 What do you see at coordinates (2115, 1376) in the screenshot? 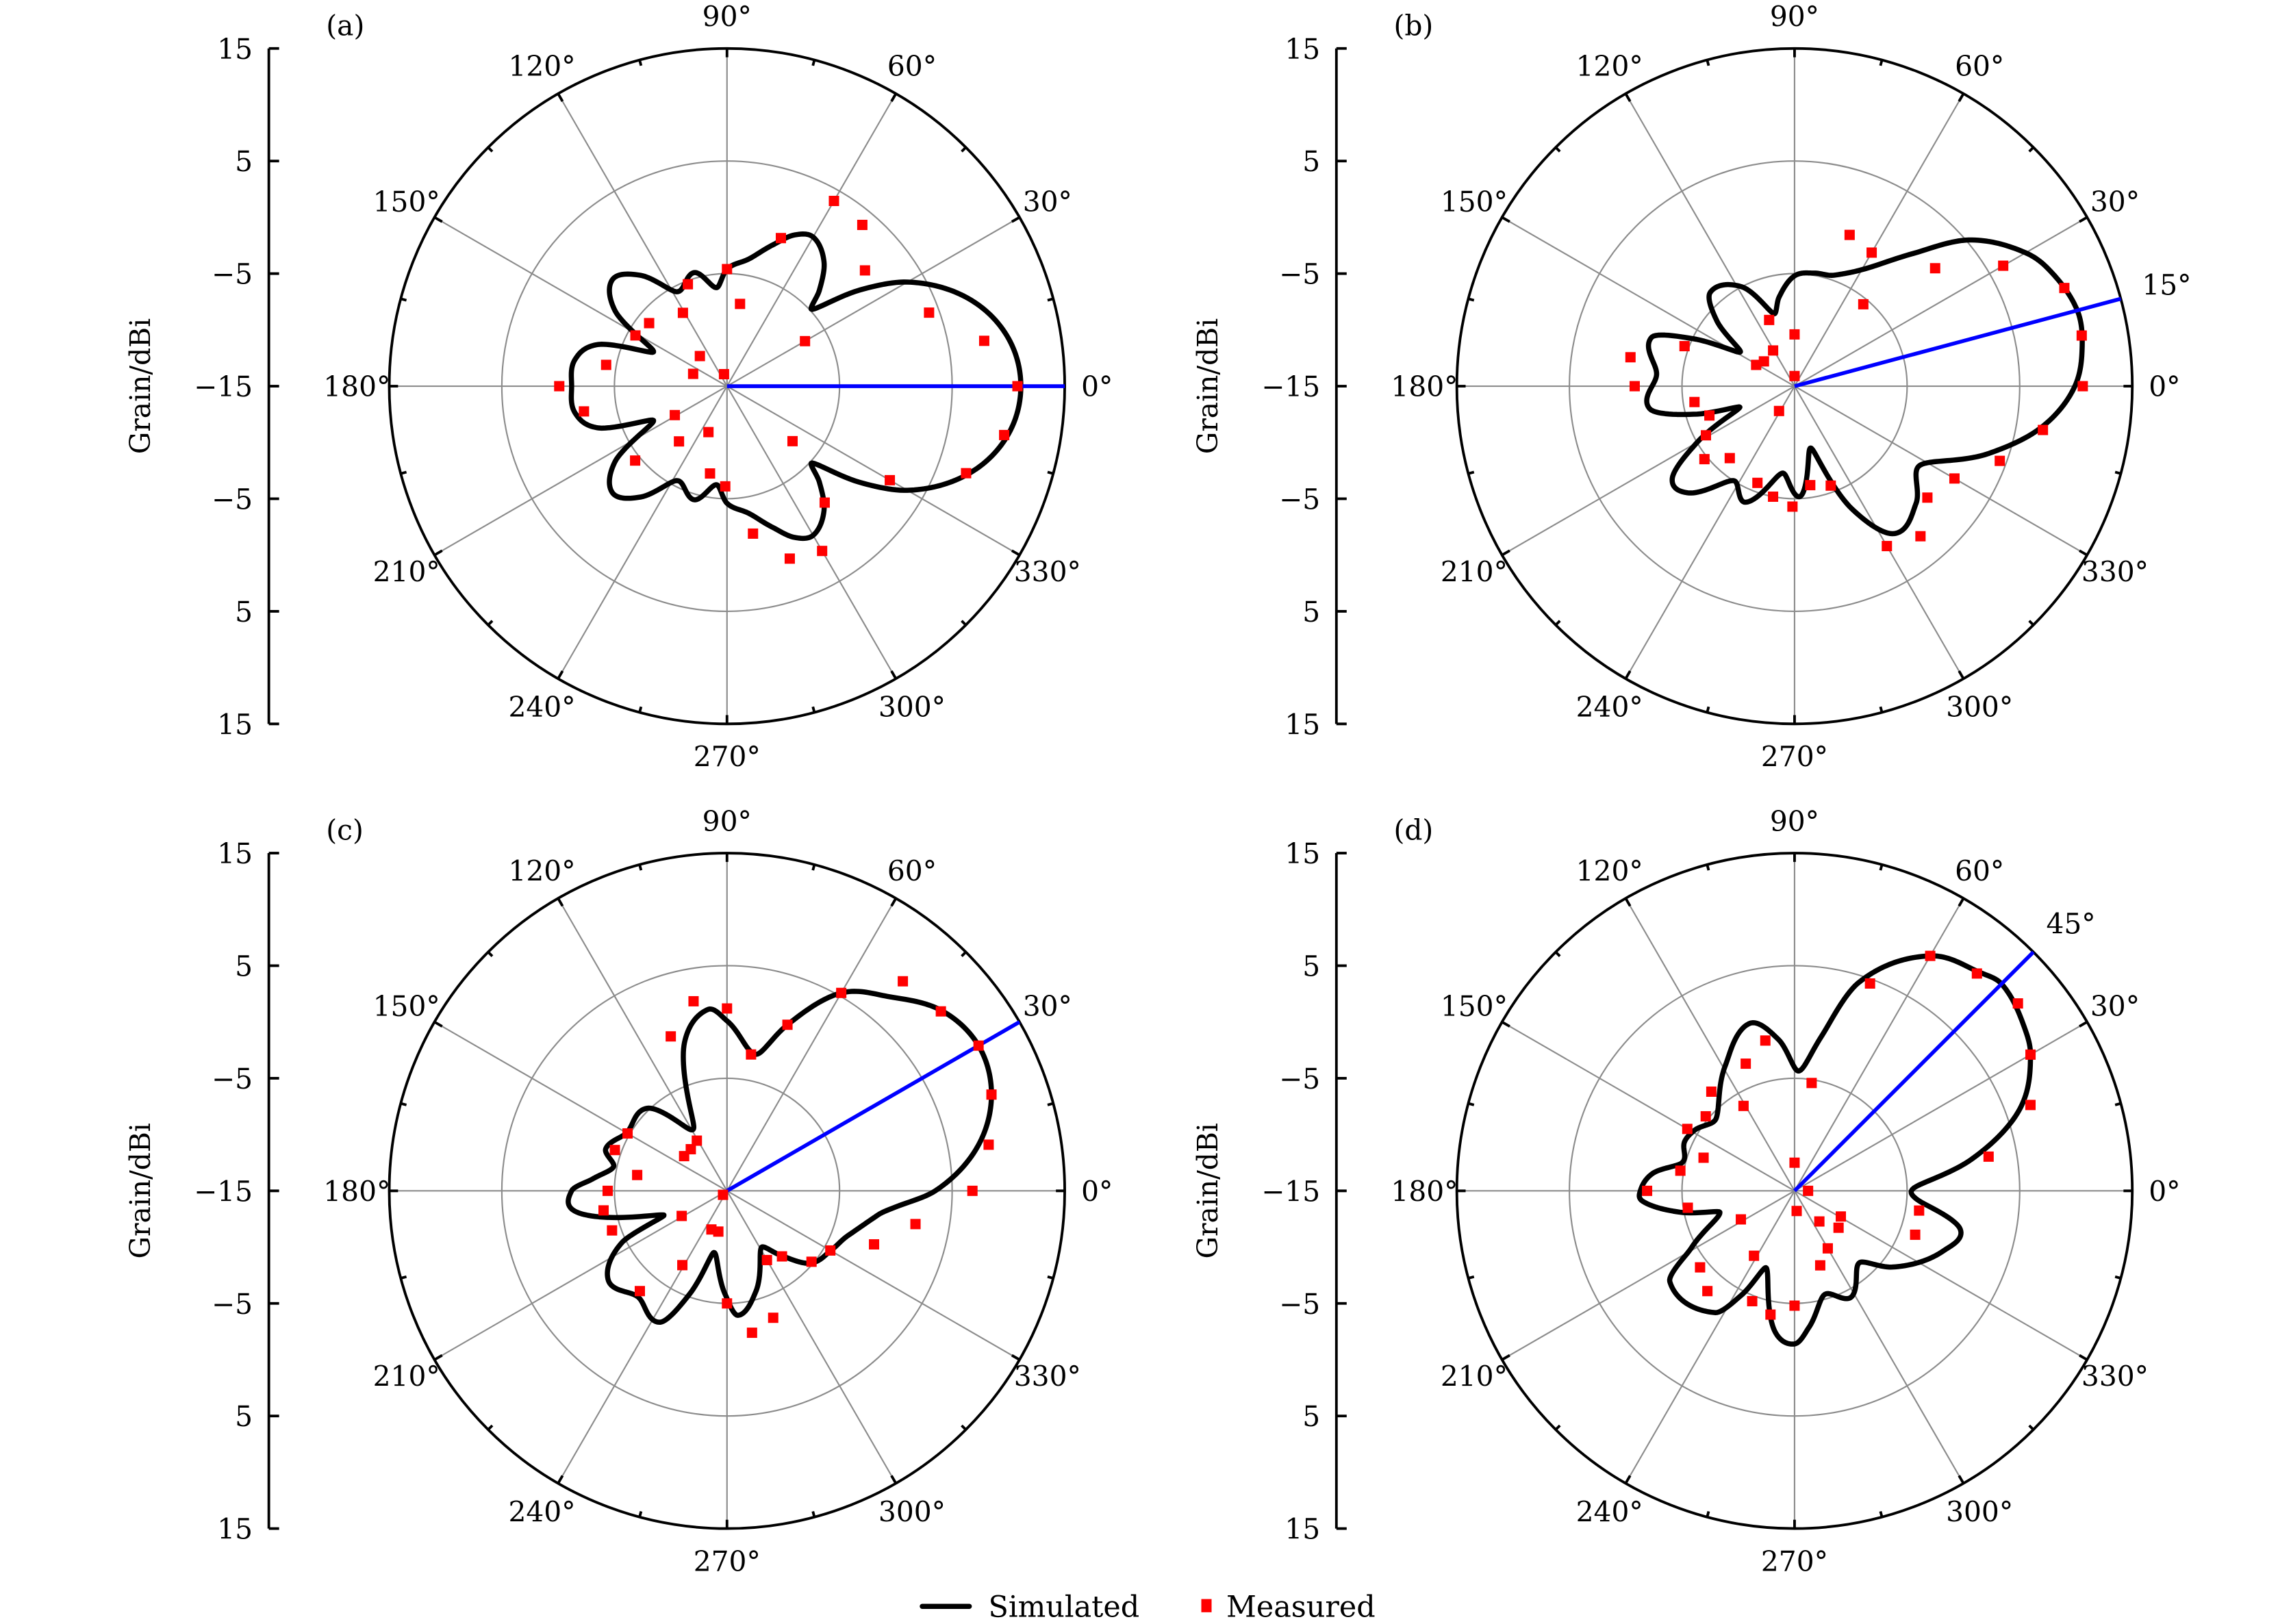
I see `angle-label: 330°` at bounding box center [2115, 1376].